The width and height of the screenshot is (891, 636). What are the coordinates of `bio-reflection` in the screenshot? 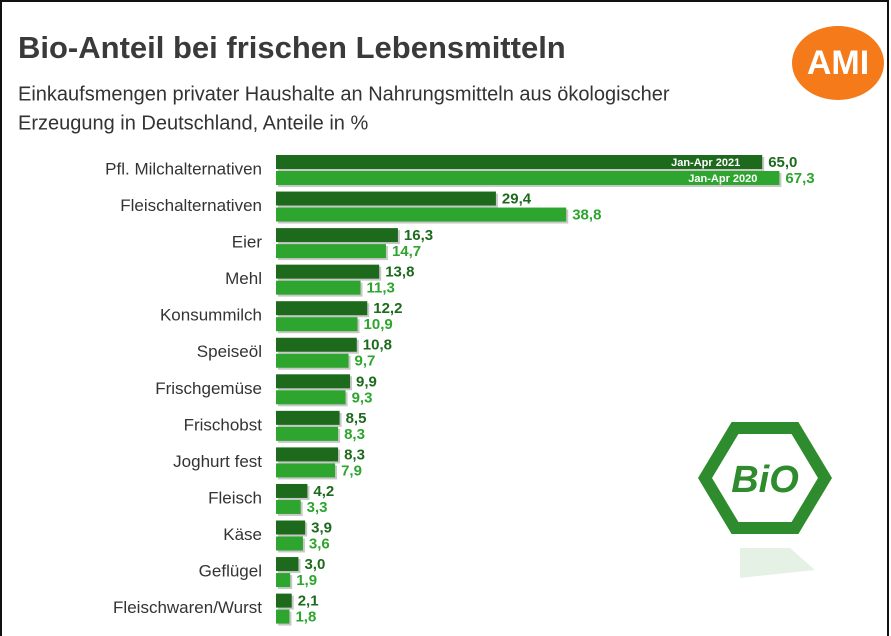 It's located at (777, 563).